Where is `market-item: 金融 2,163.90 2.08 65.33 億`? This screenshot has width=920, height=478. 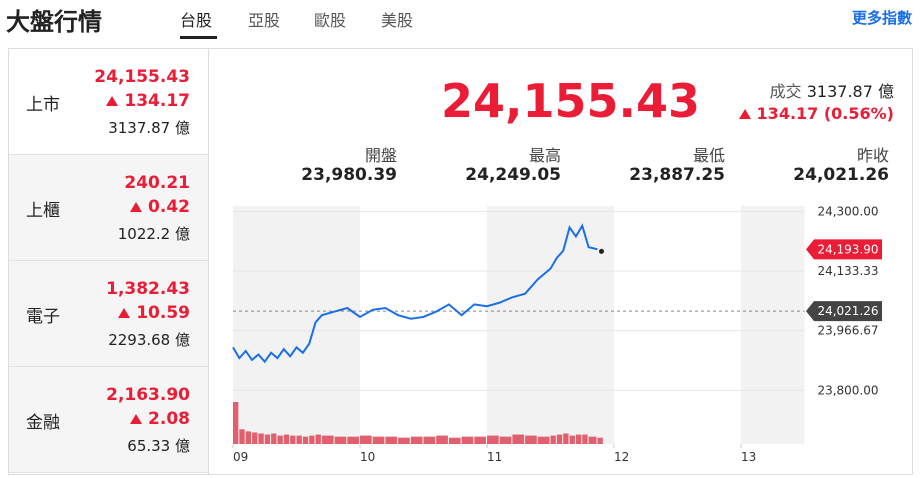 market-item: 金融 2,163.90 2.08 65.33 億 is located at coordinates (108, 420).